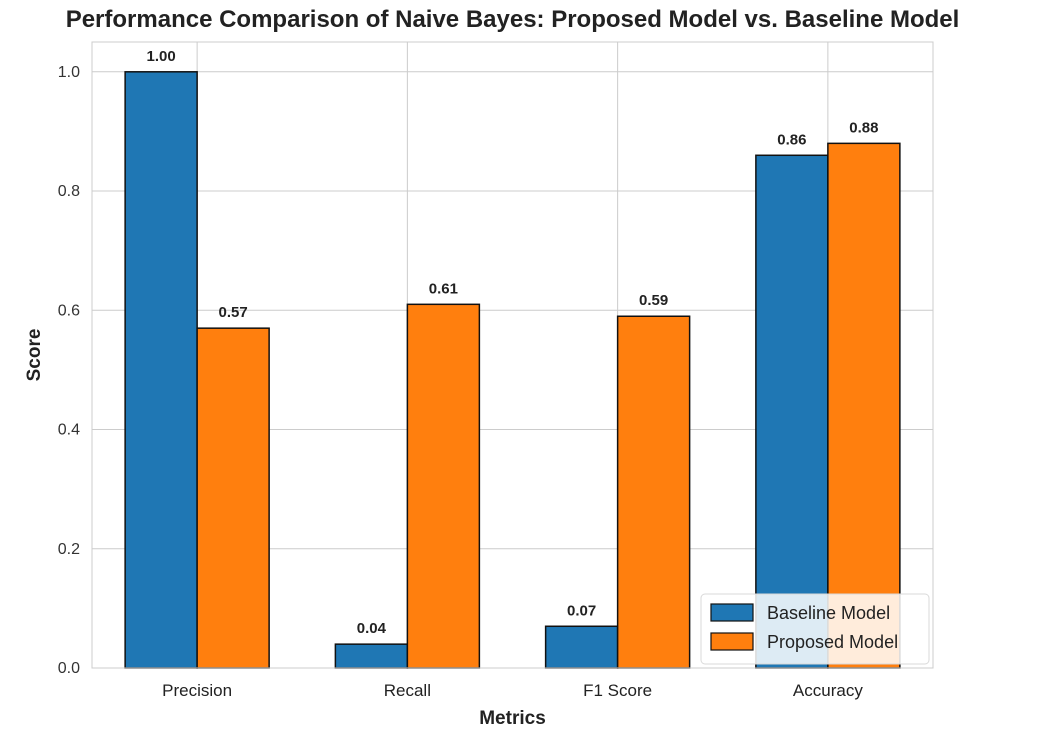  I want to click on legend: Baseline Model Proposed Model, so click(815, 629).